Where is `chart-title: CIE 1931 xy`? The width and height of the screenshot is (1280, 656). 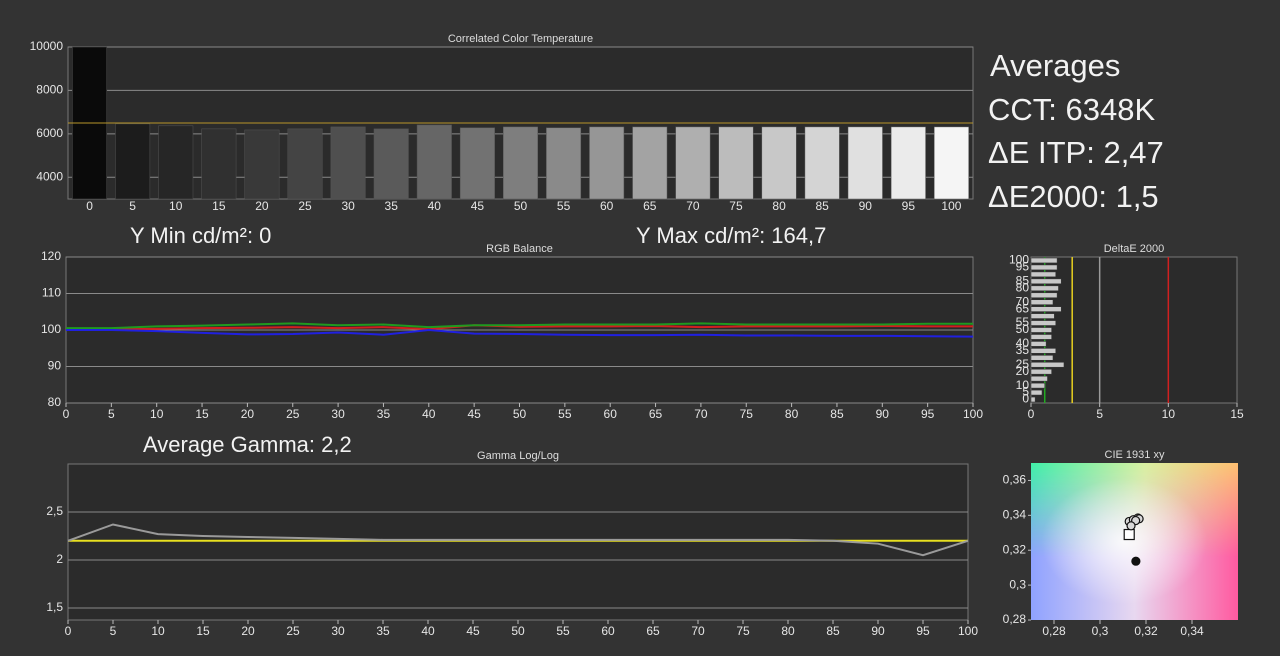 chart-title: CIE 1931 xy is located at coordinates (1135, 455).